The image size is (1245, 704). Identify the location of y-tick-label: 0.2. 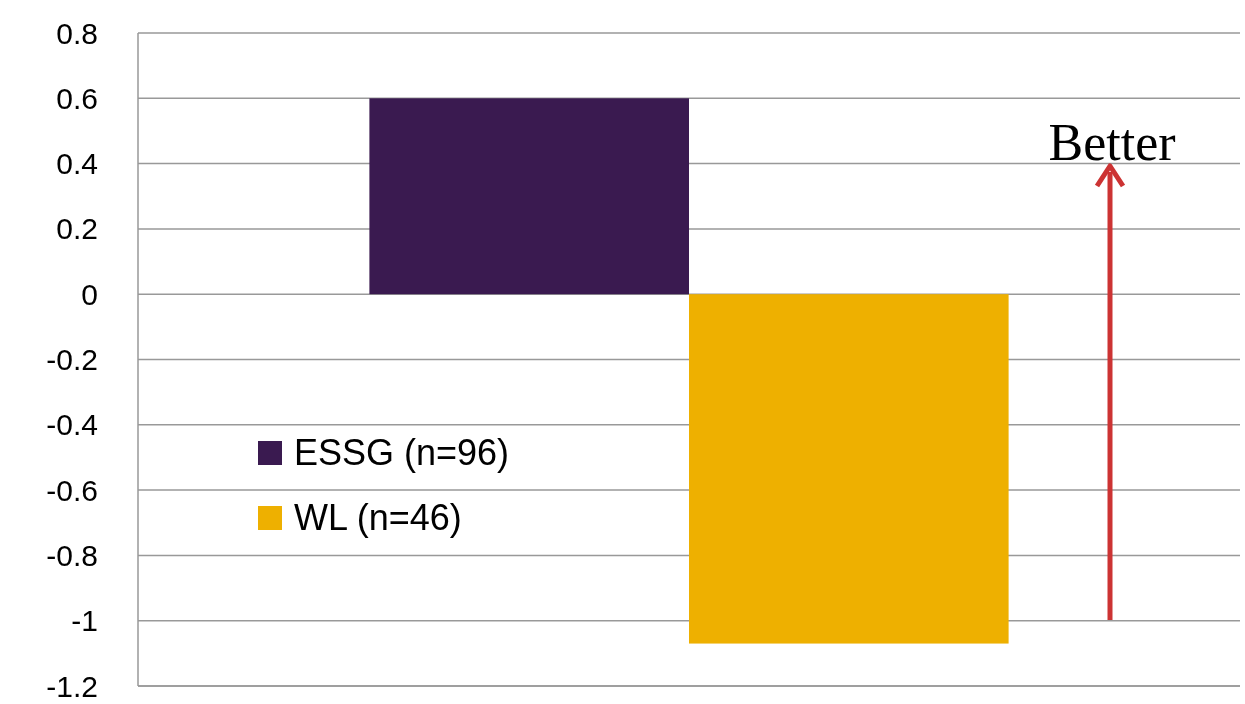
(77, 229).